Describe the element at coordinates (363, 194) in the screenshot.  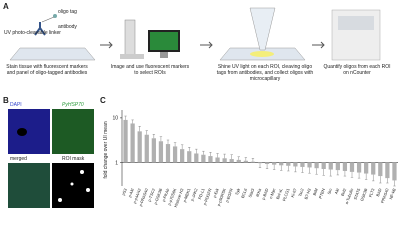
I see `x-tick-label: GSK3B` at that location.